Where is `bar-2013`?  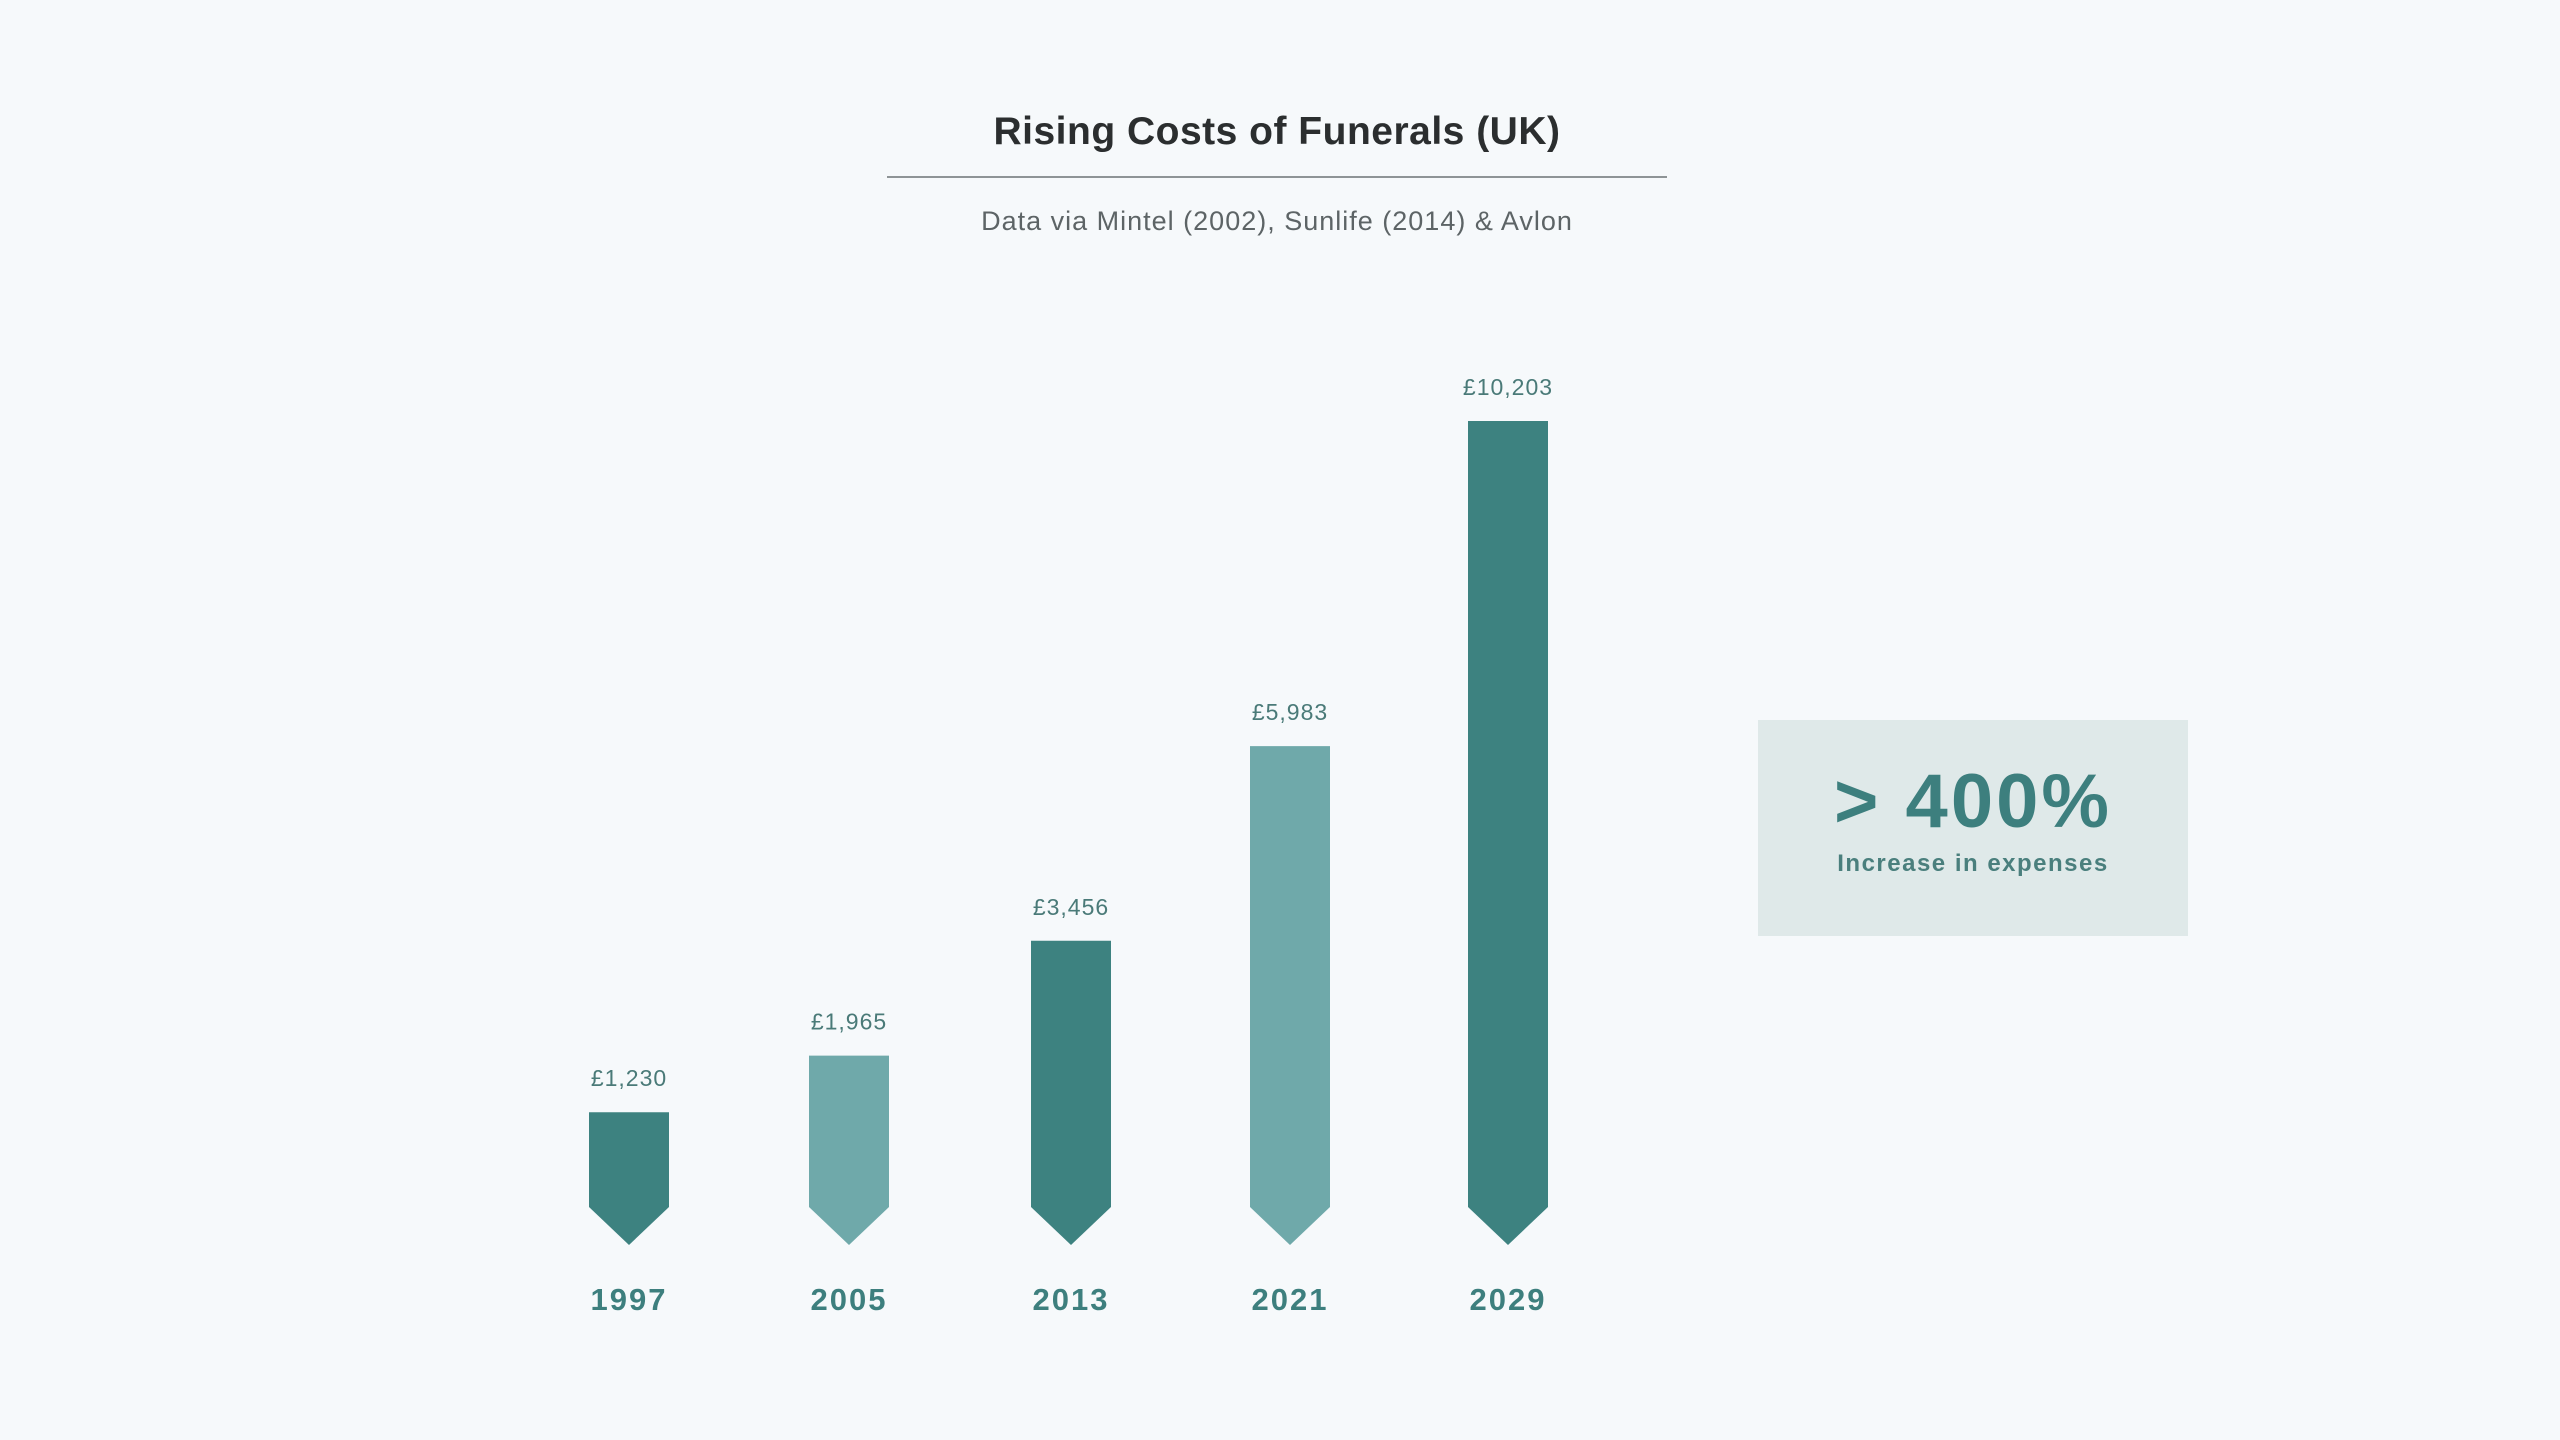
bar-2013 is located at coordinates (1071, 1092).